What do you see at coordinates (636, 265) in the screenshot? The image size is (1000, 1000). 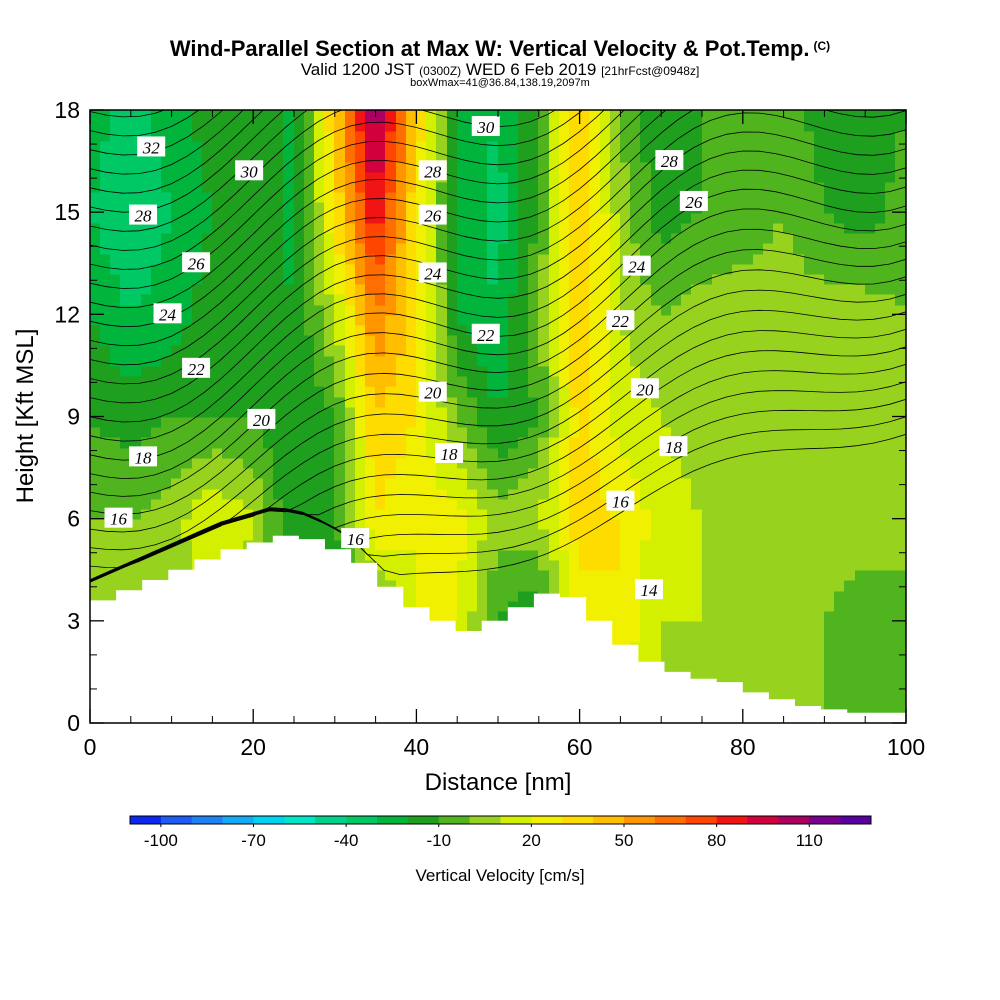 I see `contour-label-bg` at bounding box center [636, 265].